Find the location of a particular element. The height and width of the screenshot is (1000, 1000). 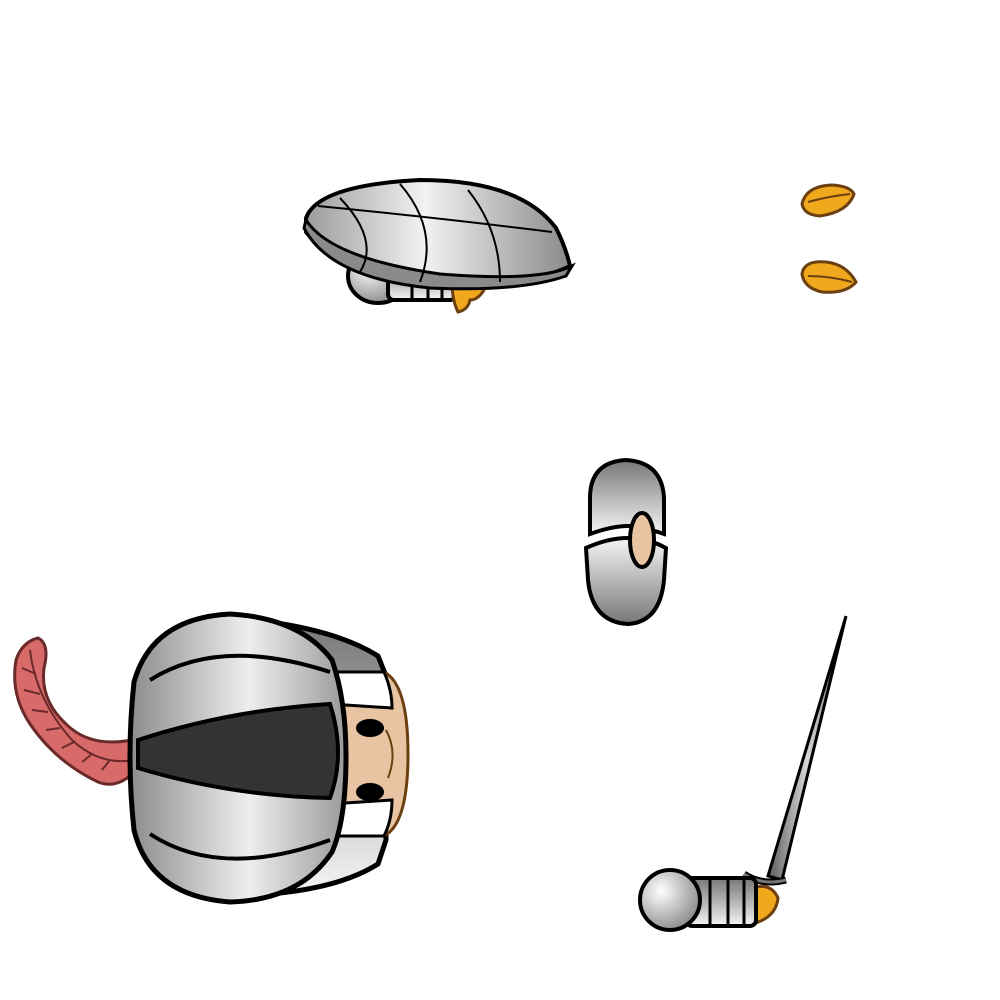

feet-icon is located at coordinates (829, 238).